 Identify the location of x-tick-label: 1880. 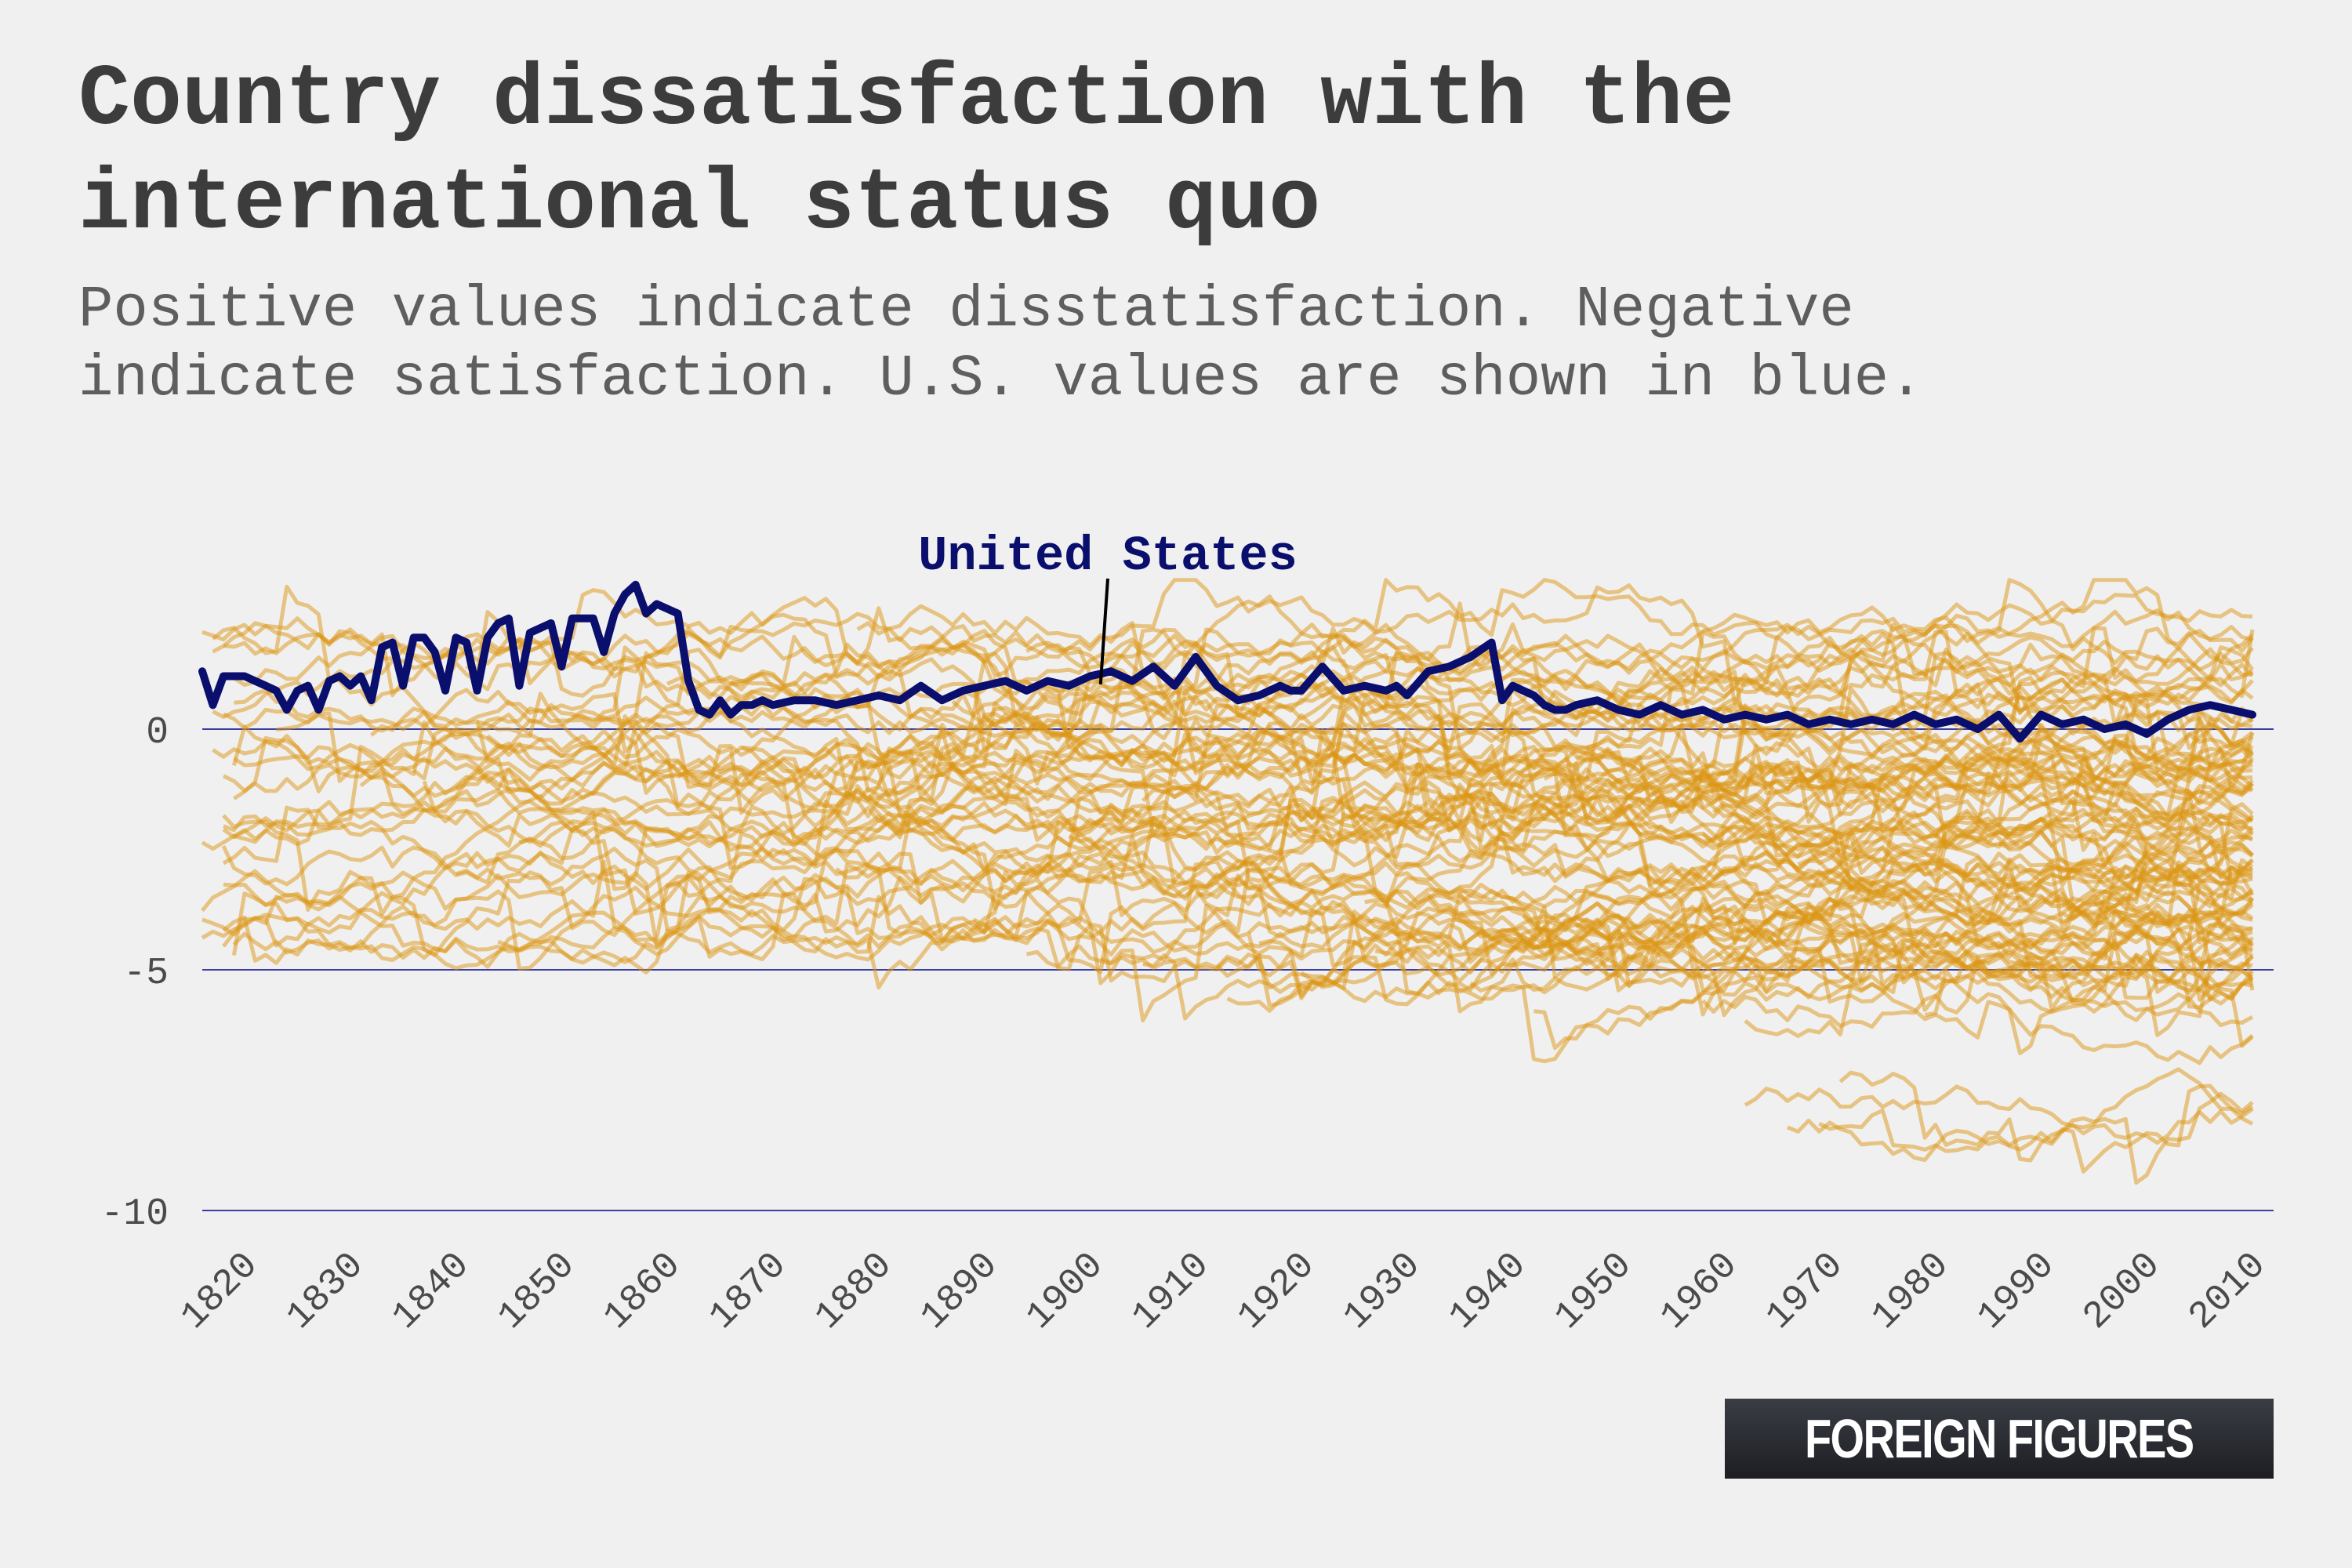
(855, 1291).